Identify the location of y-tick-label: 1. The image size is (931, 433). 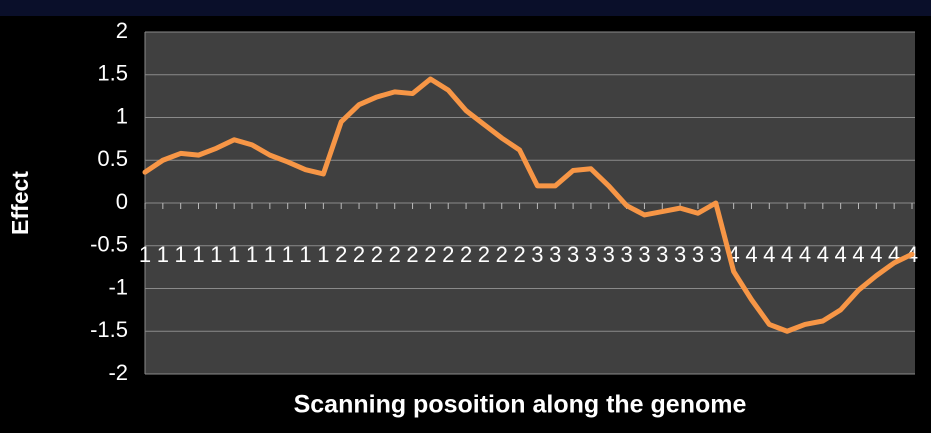
(122, 115).